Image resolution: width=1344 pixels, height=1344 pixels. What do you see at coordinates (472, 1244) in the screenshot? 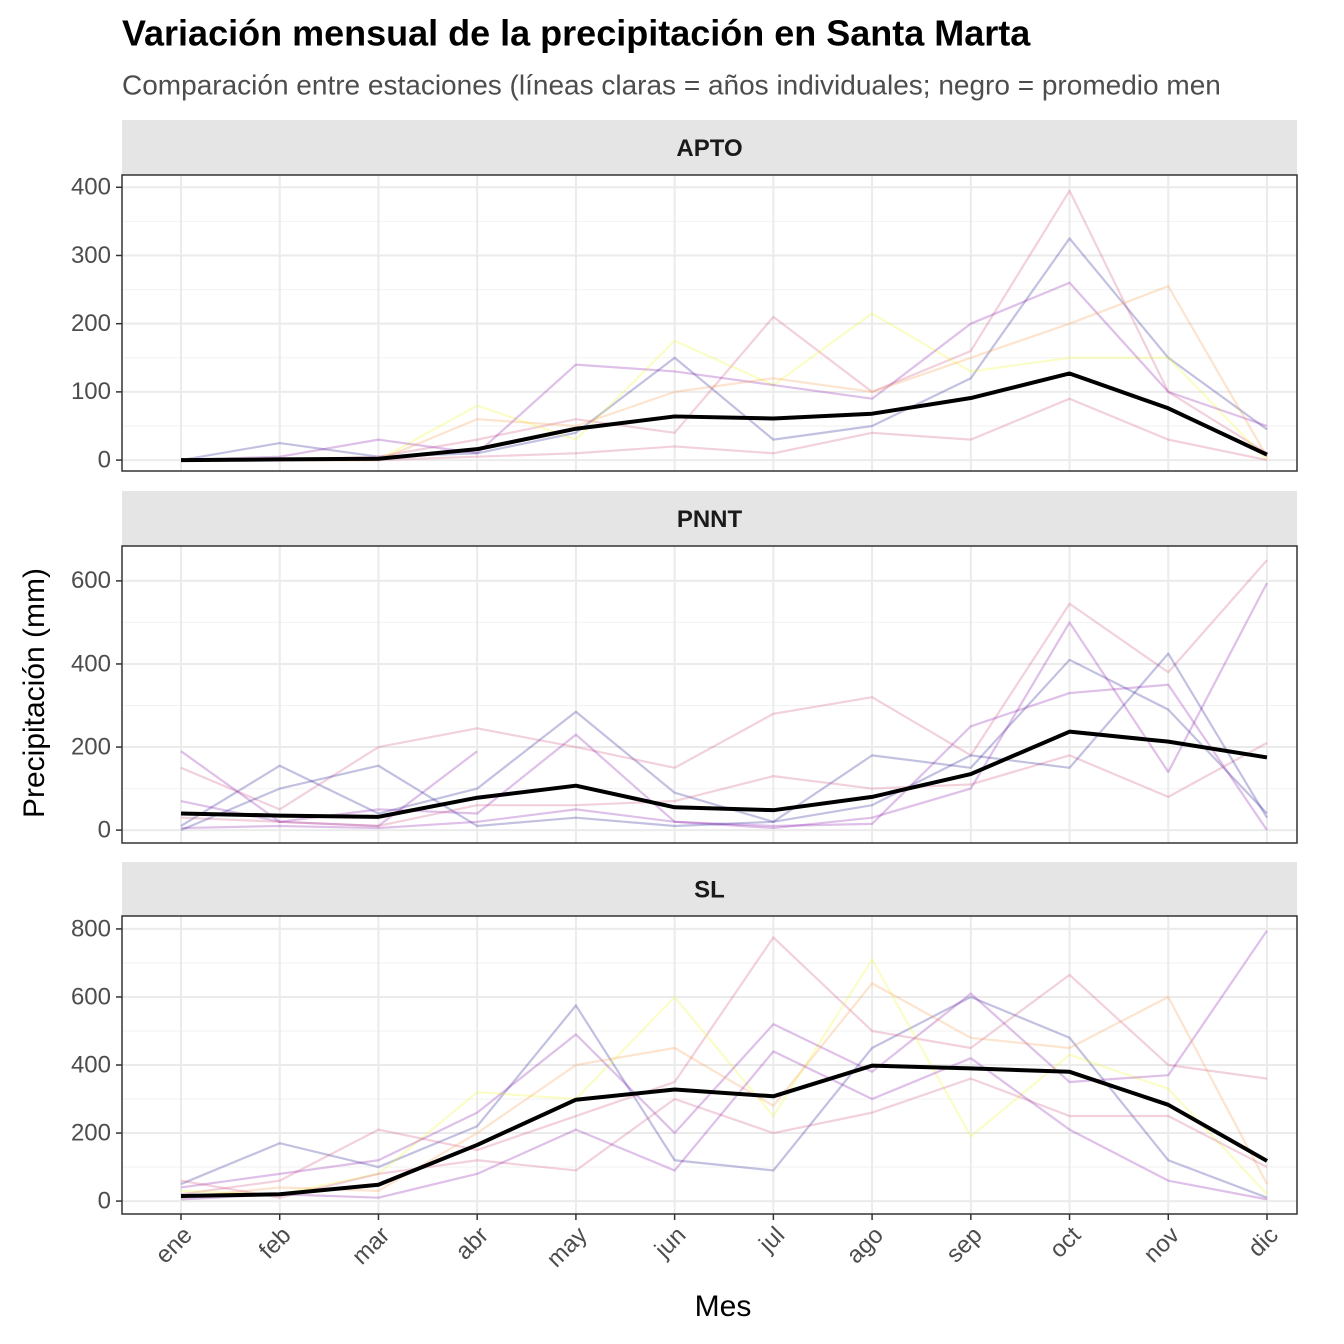
I see `x-tick-label: abr` at bounding box center [472, 1244].